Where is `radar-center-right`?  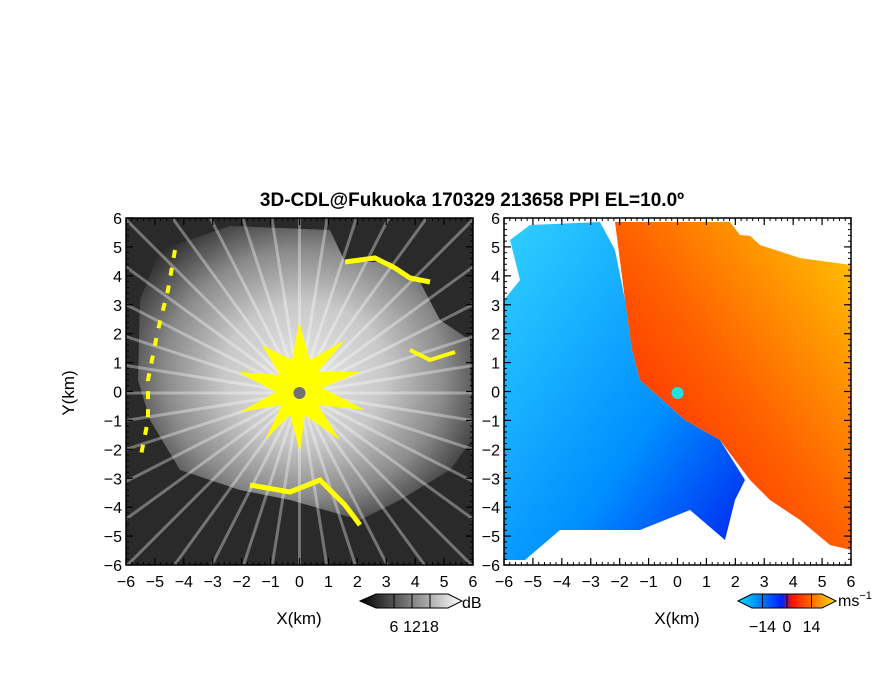 radar-center-right is located at coordinates (677, 393).